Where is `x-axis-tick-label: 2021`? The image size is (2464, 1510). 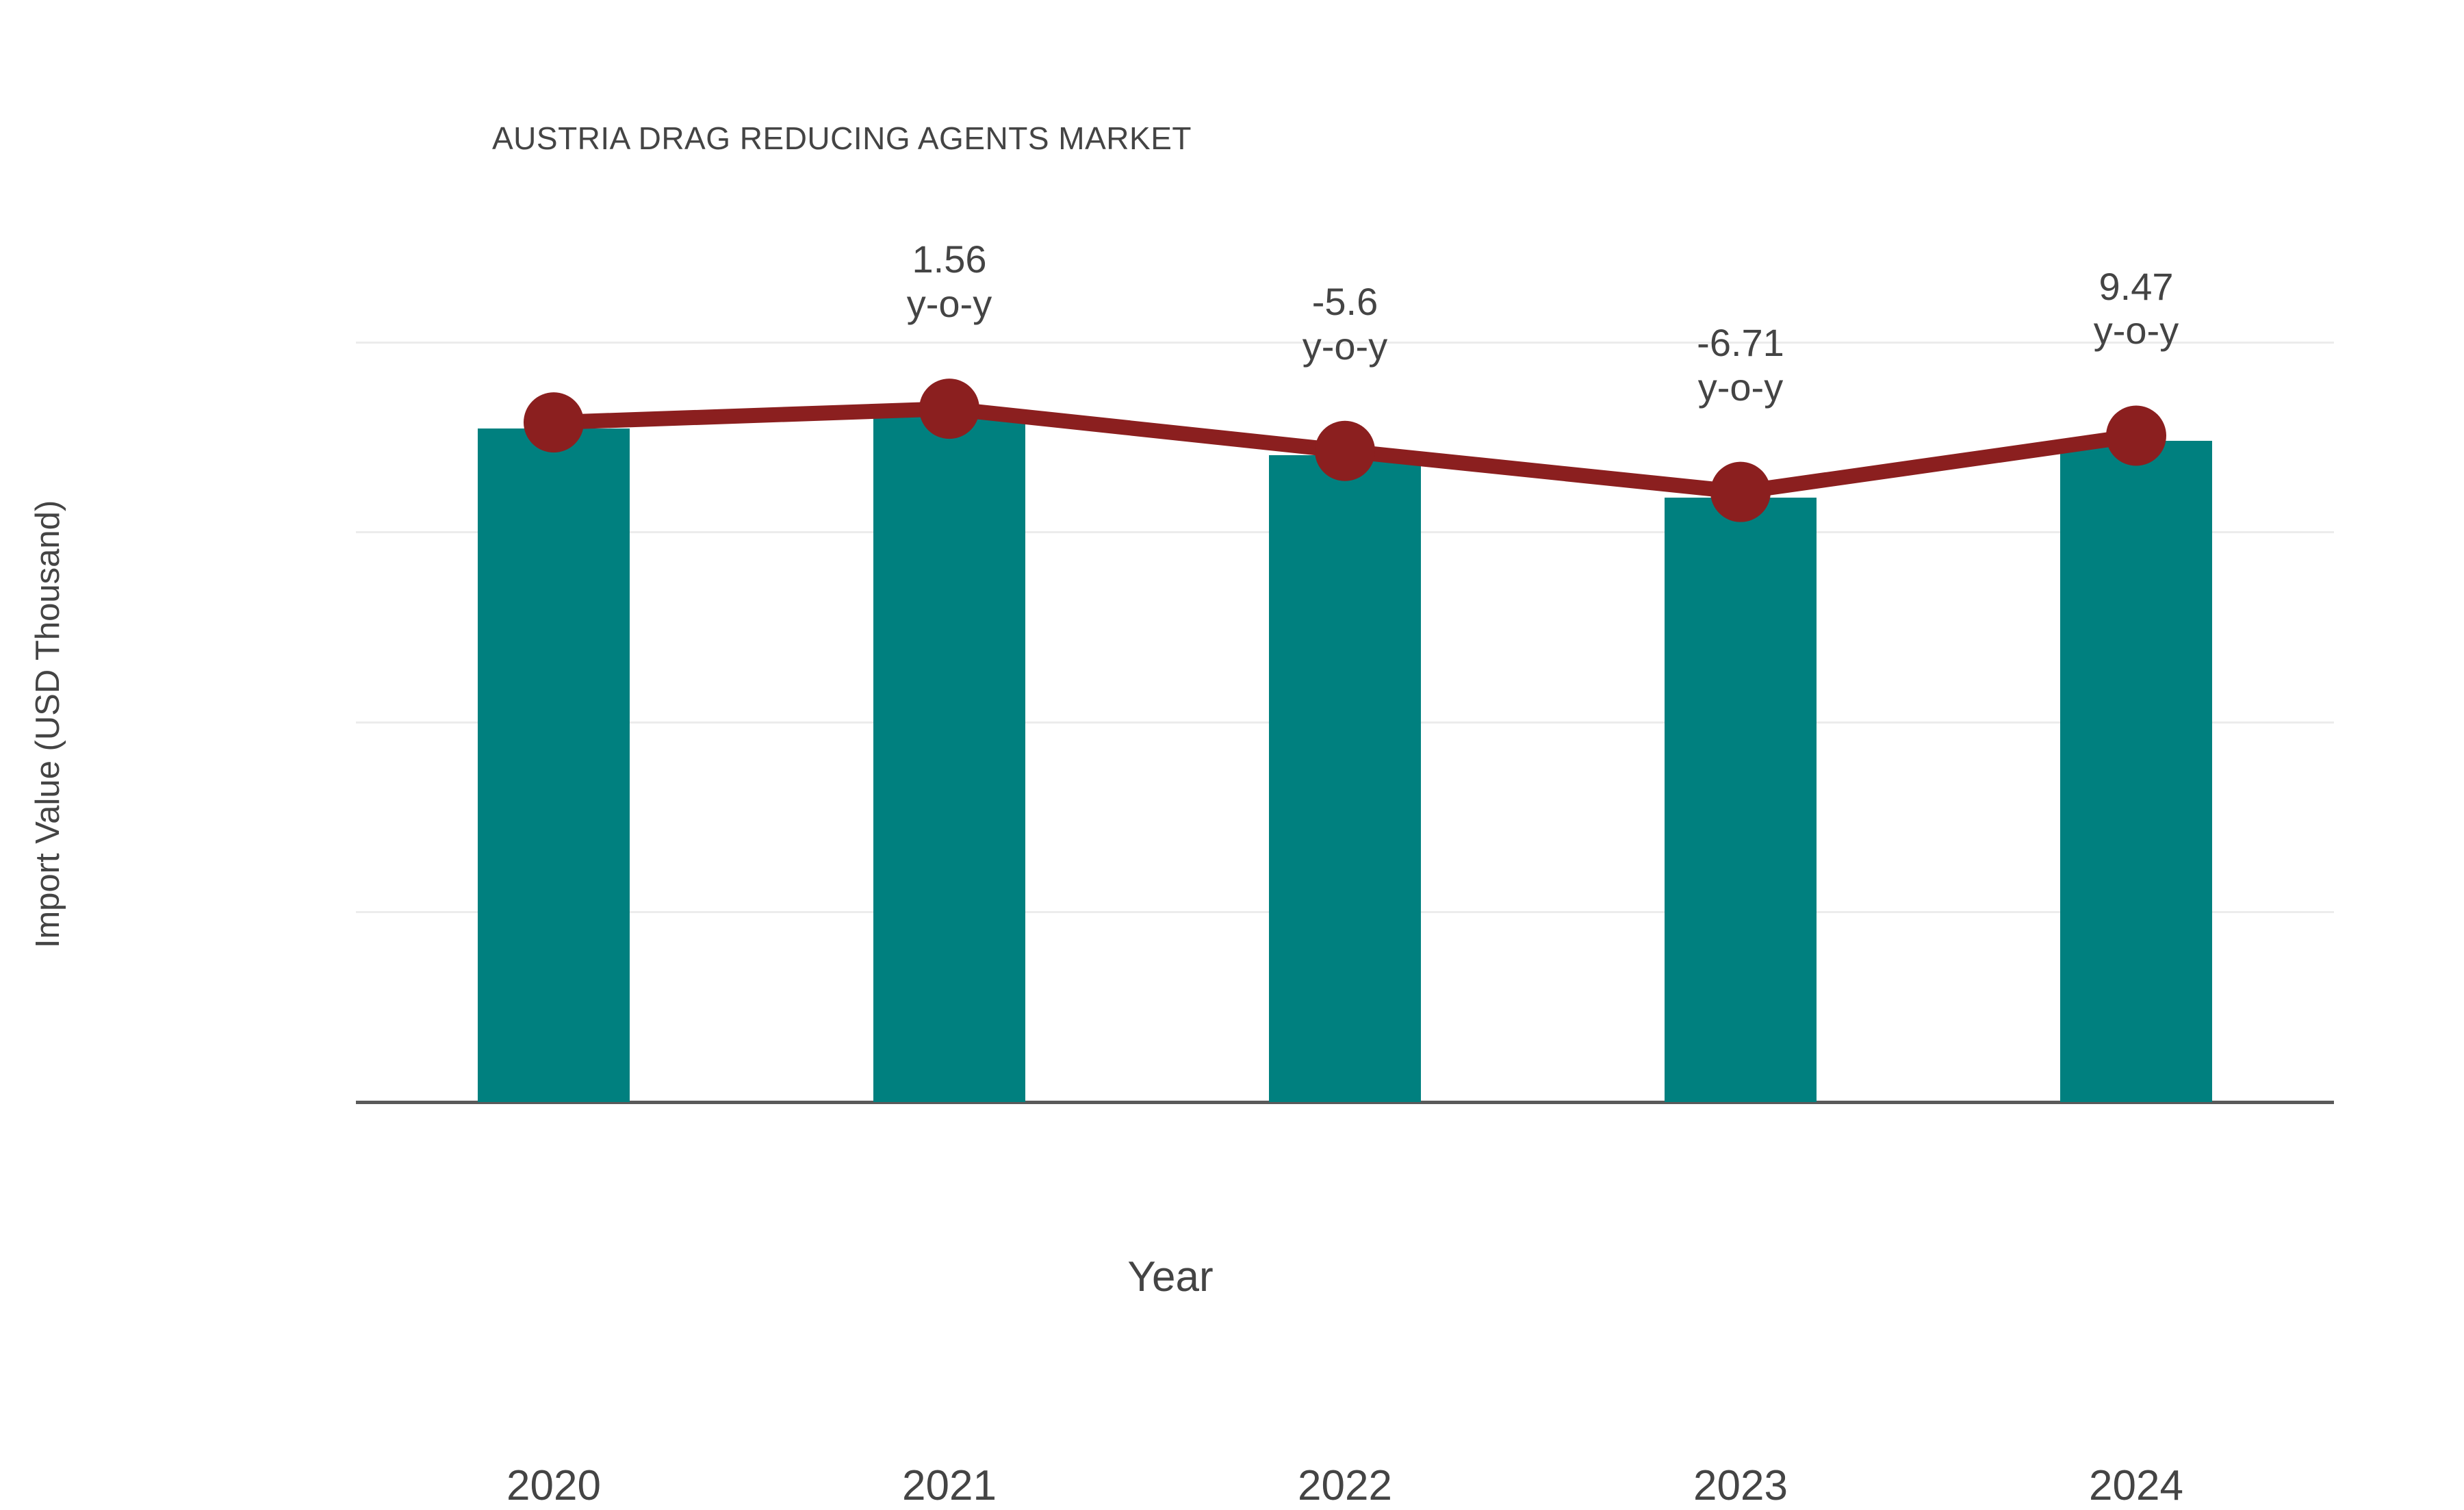
x-axis-tick-label: 2021 is located at coordinates (949, 1485).